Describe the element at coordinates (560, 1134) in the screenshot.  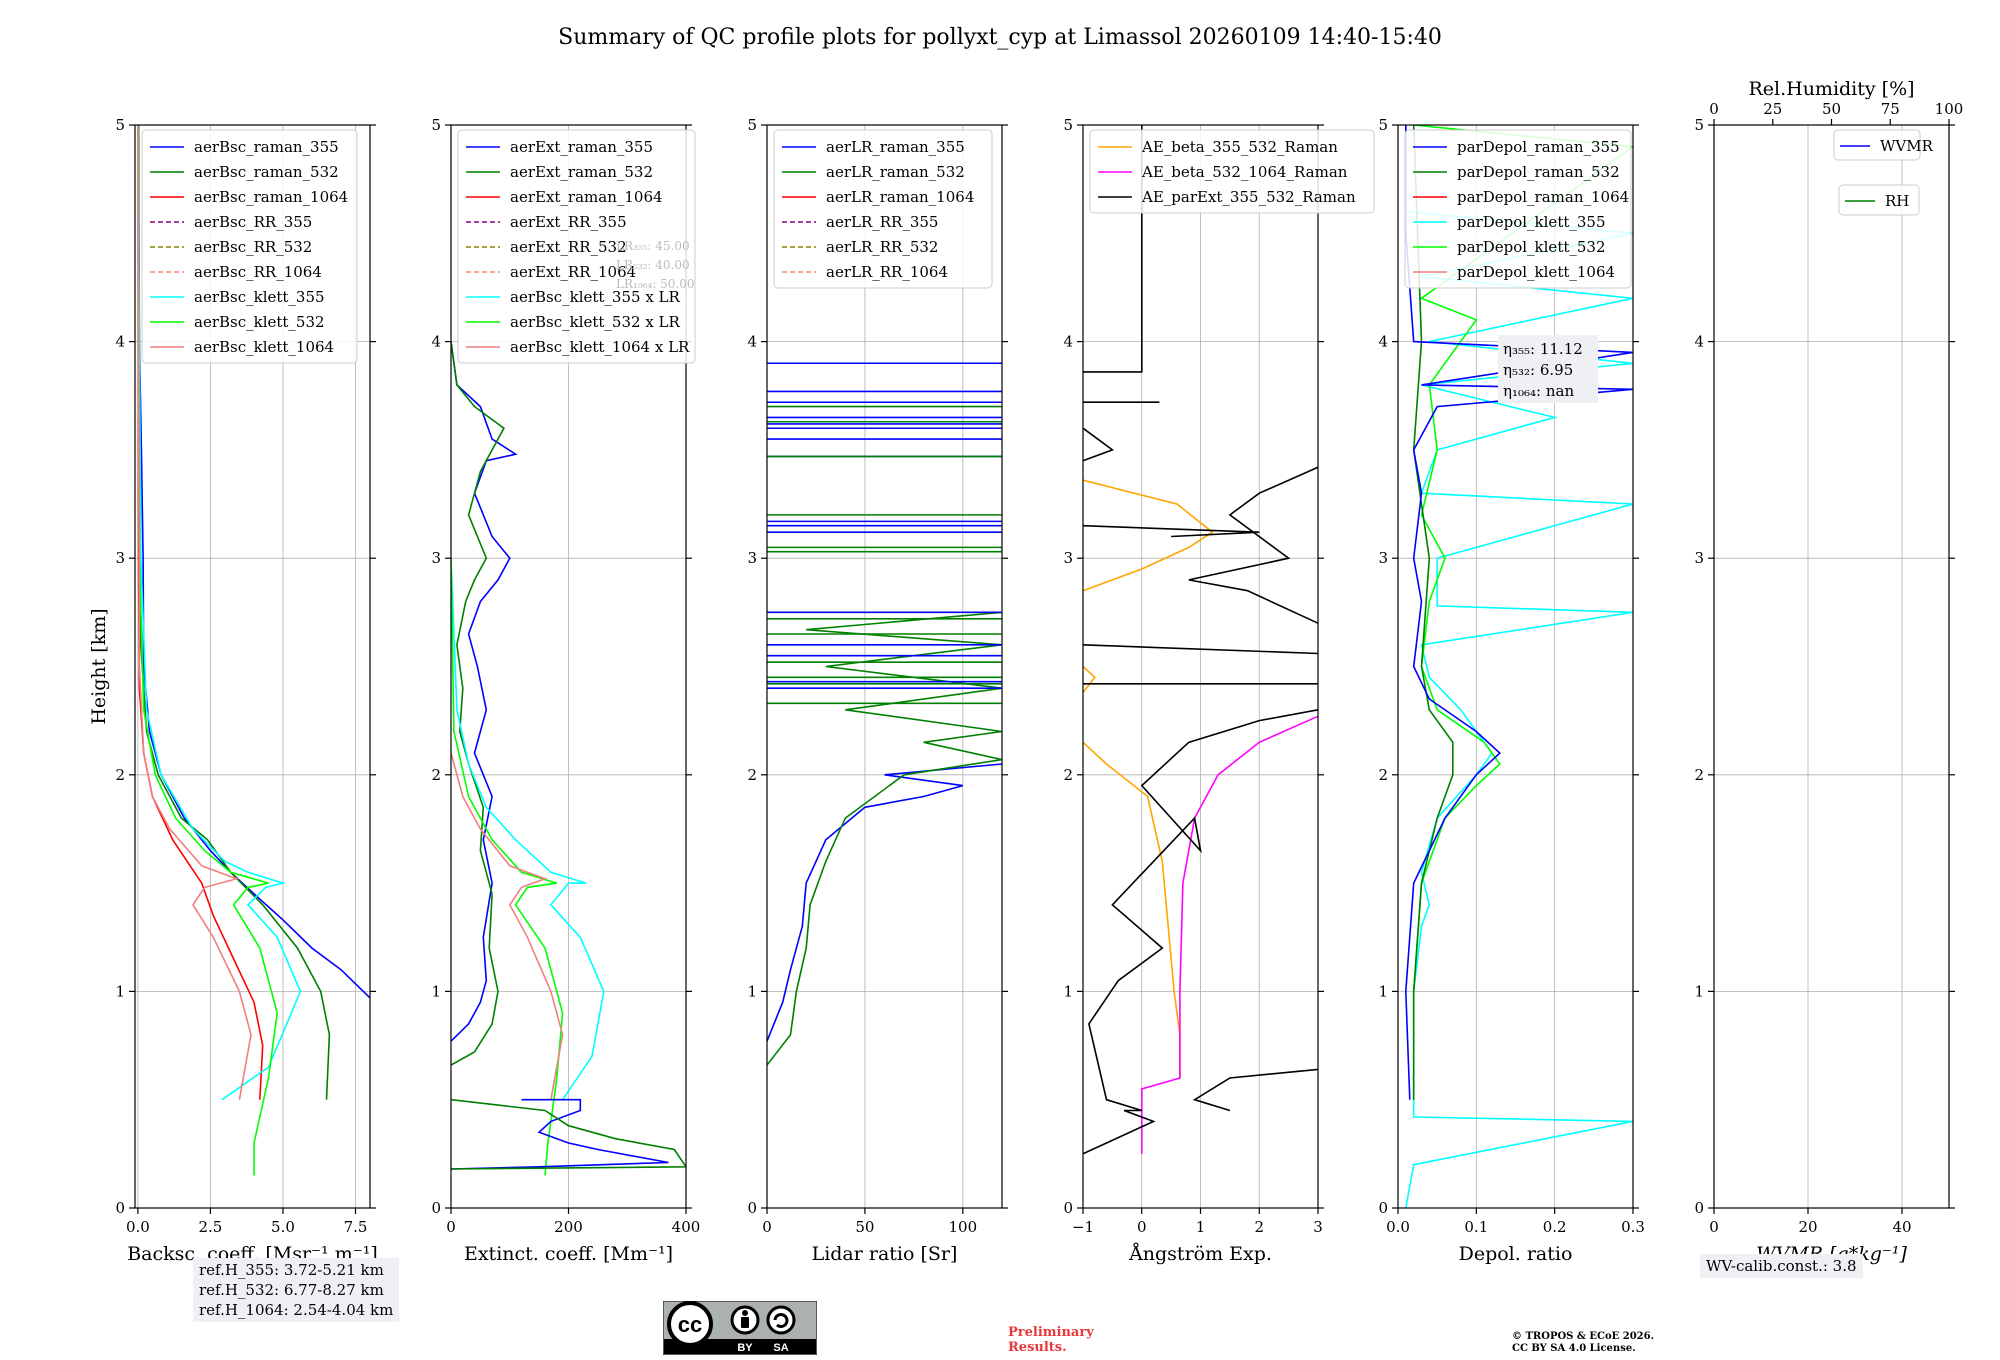
I see `series-aerext-raman-355-low` at that location.